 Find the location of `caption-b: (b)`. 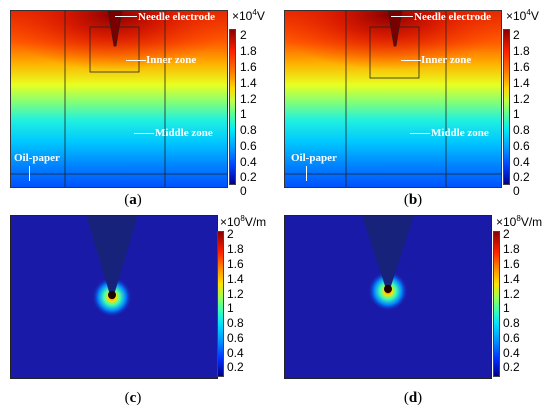

caption-b: (b) is located at coordinates (413, 200).